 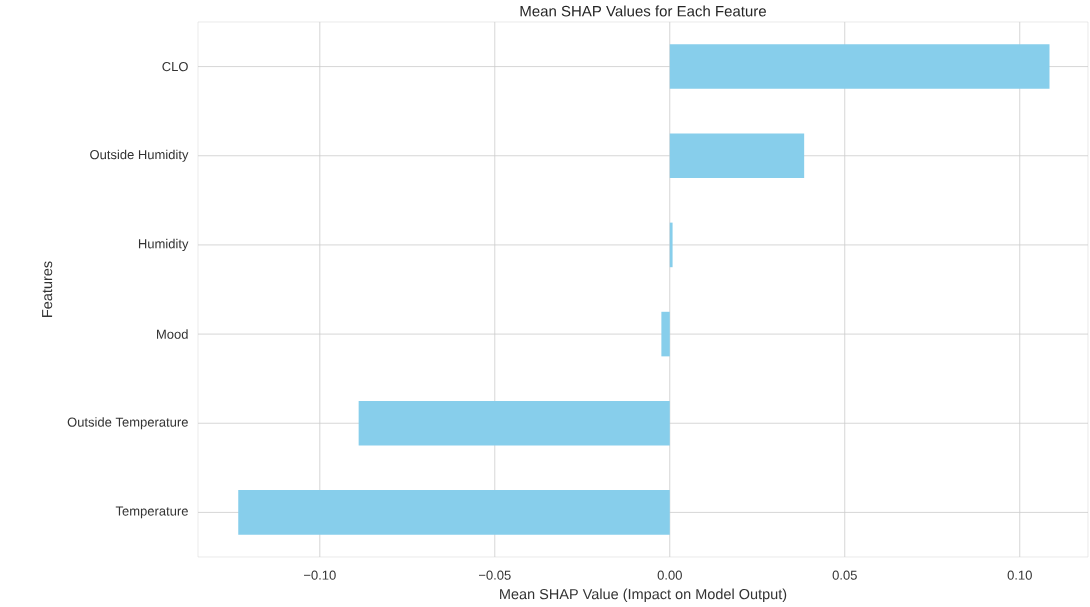 What do you see at coordinates (175, 66) in the screenshot?
I see `y-tick-label: CLO` at bounding box center [175, 66].